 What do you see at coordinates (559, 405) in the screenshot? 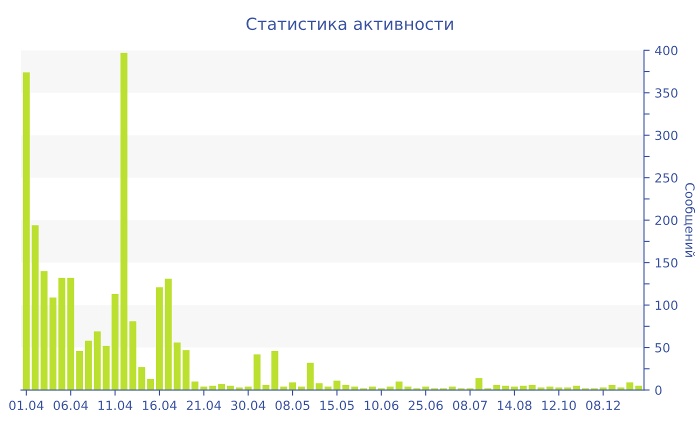
I see `x-tick-label: 12.10` at bounding box center [559, 405].